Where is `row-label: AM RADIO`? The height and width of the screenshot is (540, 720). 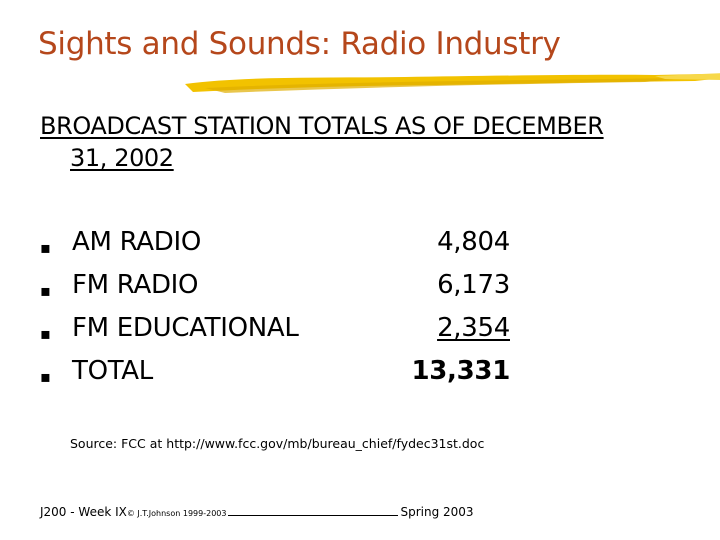 row-label: AM RADIO is located at coordinates (137, 242).